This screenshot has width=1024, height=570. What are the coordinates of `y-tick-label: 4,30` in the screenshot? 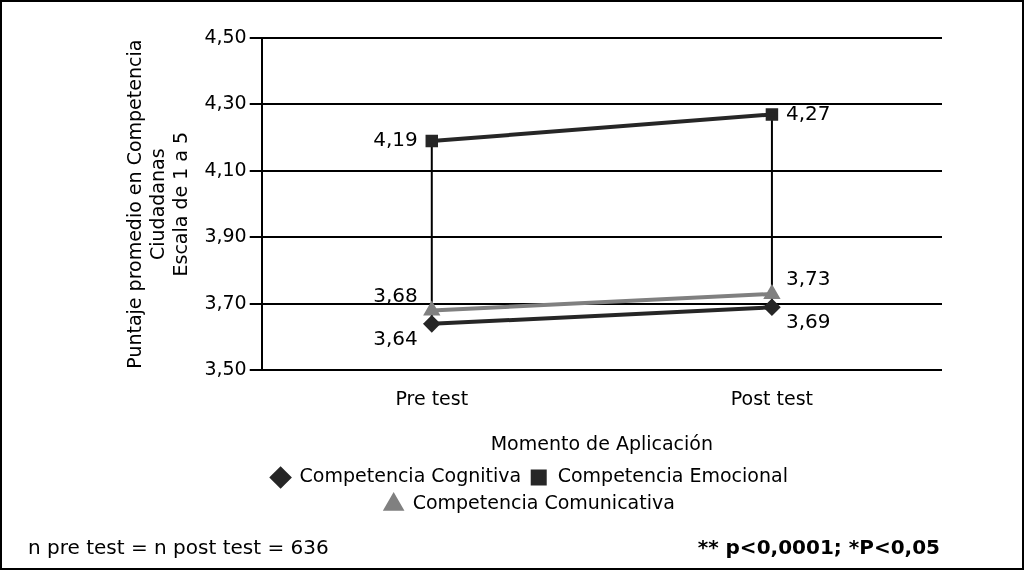 It's located at (225, 102).